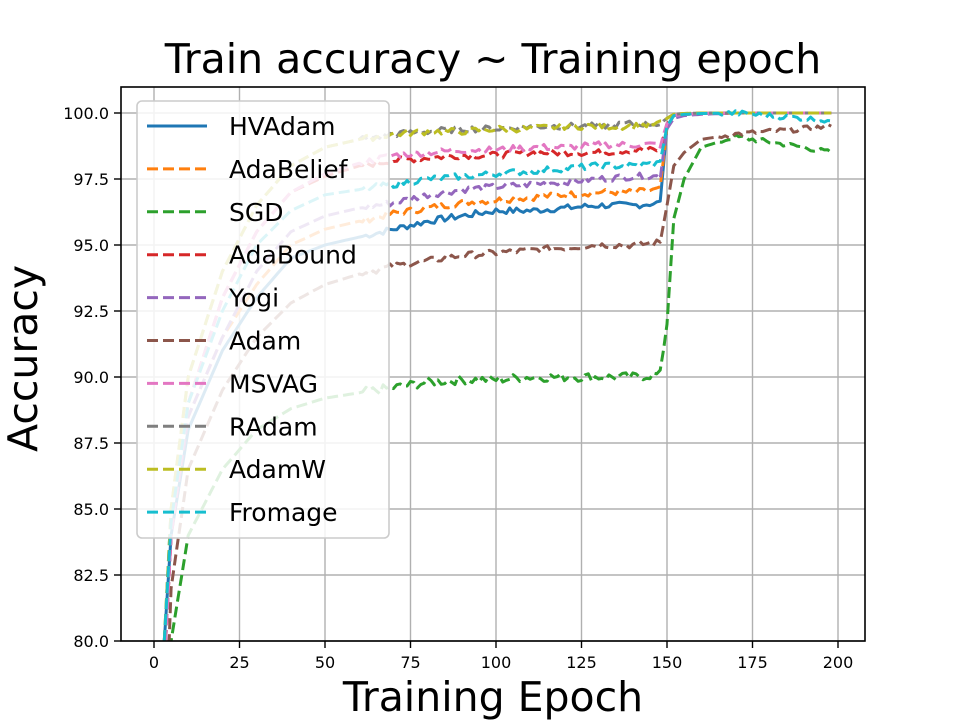  I want to click on y-tick-label: 82.5, so click(91, 575).